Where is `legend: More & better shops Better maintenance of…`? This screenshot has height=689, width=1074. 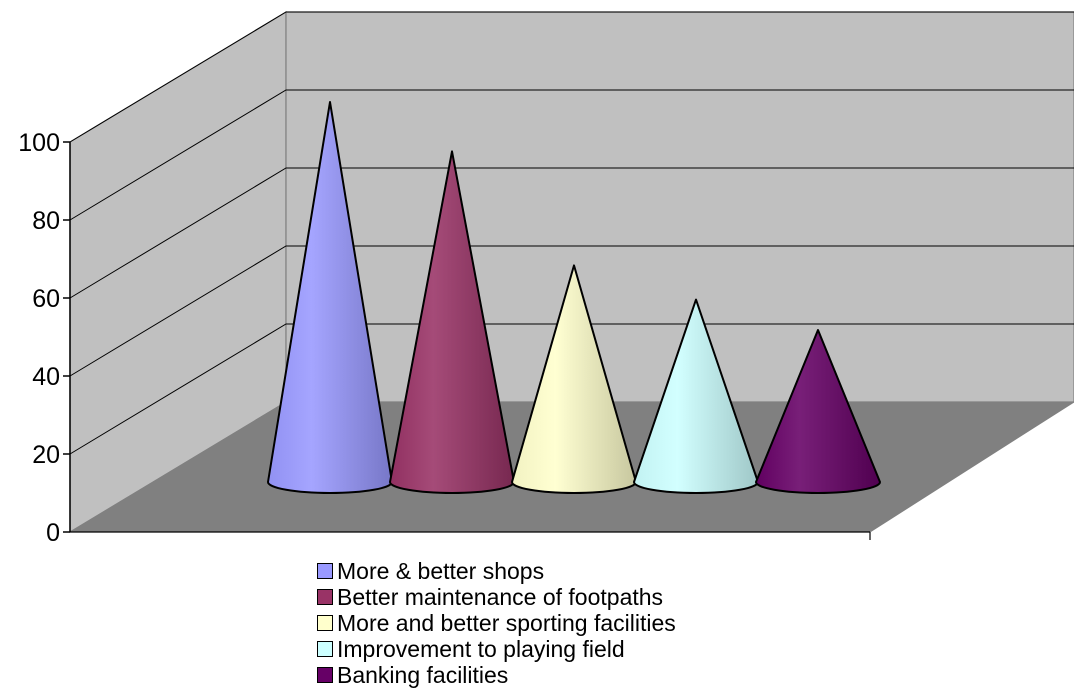
legend: More & better shops Better maintenance of… is located at coordinates (547, 623).